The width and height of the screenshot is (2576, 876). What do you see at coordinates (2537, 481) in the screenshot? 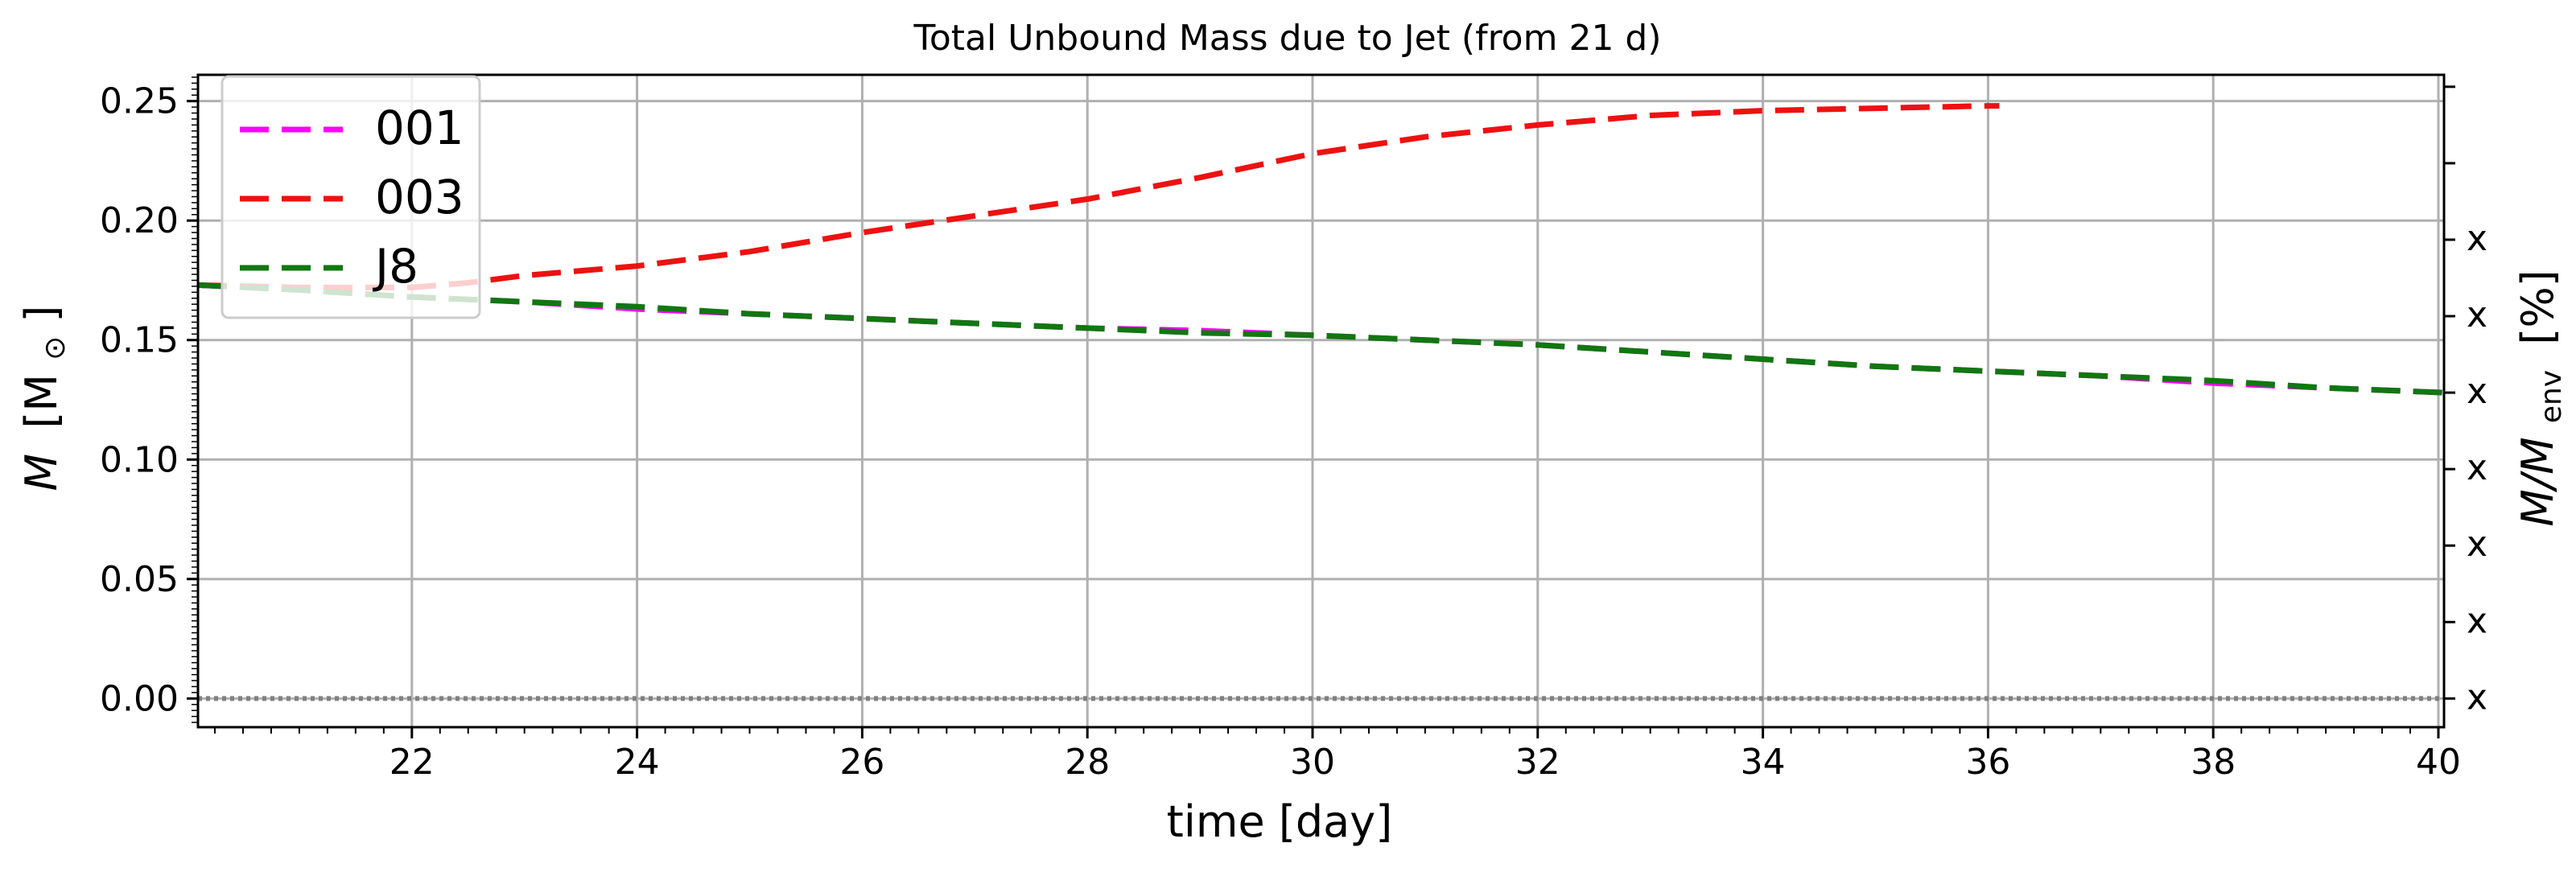
I see `y2-axis-label-symbol: M/M` at bounding box center [2537, 481].